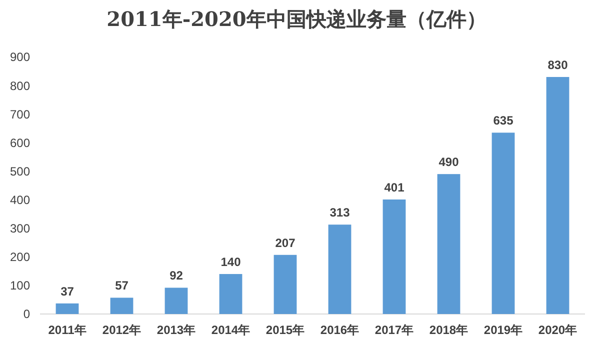 This screenshot has height=347, width=593. I want to click on data-label: 830, so click(558, 65).